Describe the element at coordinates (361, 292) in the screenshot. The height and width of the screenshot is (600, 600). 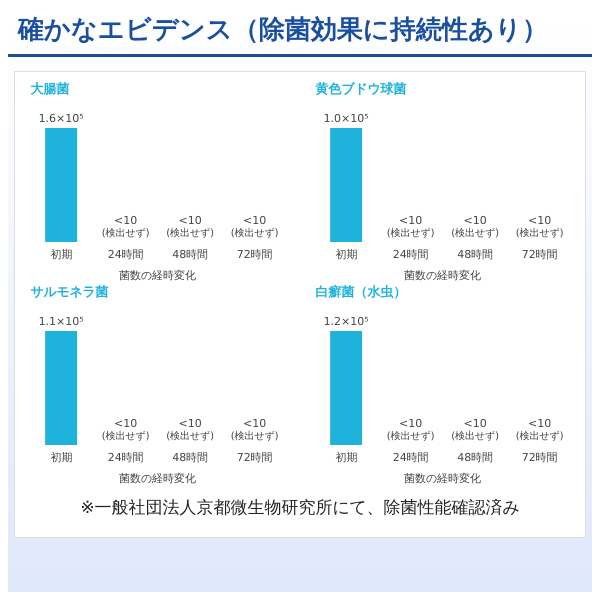
I see `chart-title: 白癬菌（水虫）` at that location.